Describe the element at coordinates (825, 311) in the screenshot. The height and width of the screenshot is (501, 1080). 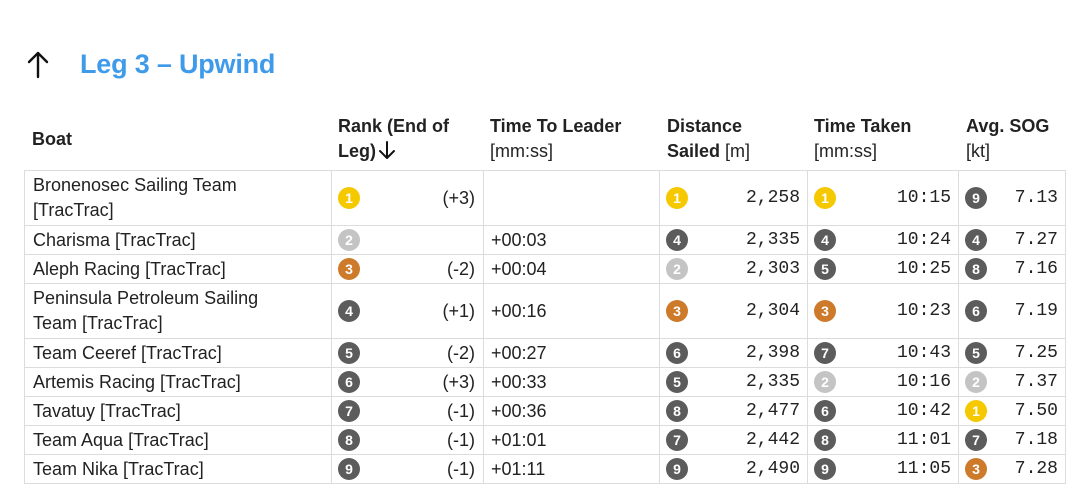
I see `time-taken-rank-badge: 3` at that location.